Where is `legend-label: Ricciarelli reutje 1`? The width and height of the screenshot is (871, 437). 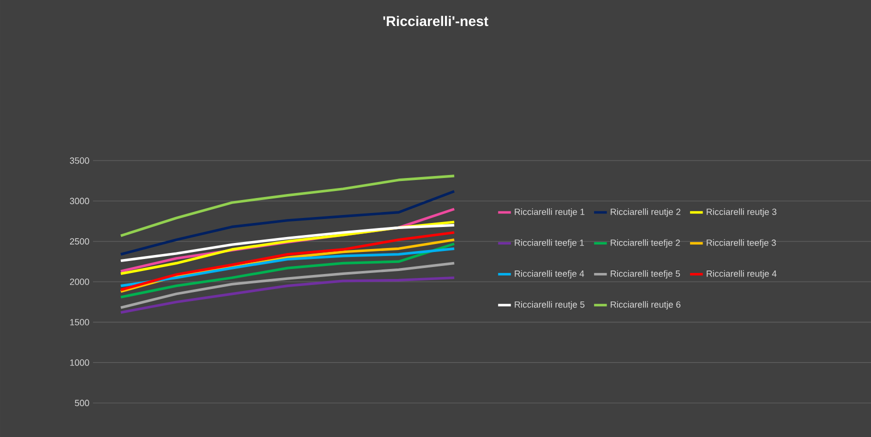
legend-label: Ricciarelli reutje 1 is located at coordinates (549, 212).